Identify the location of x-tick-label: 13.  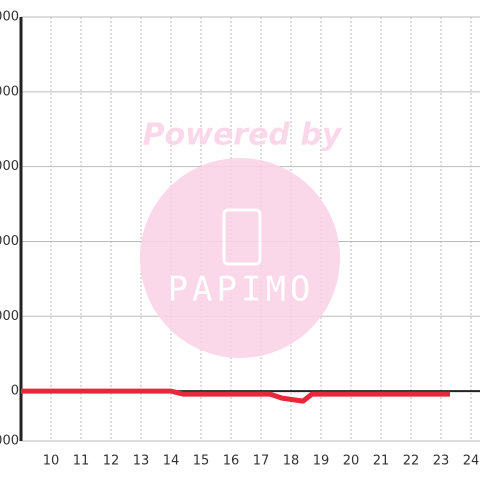
(141, 461).